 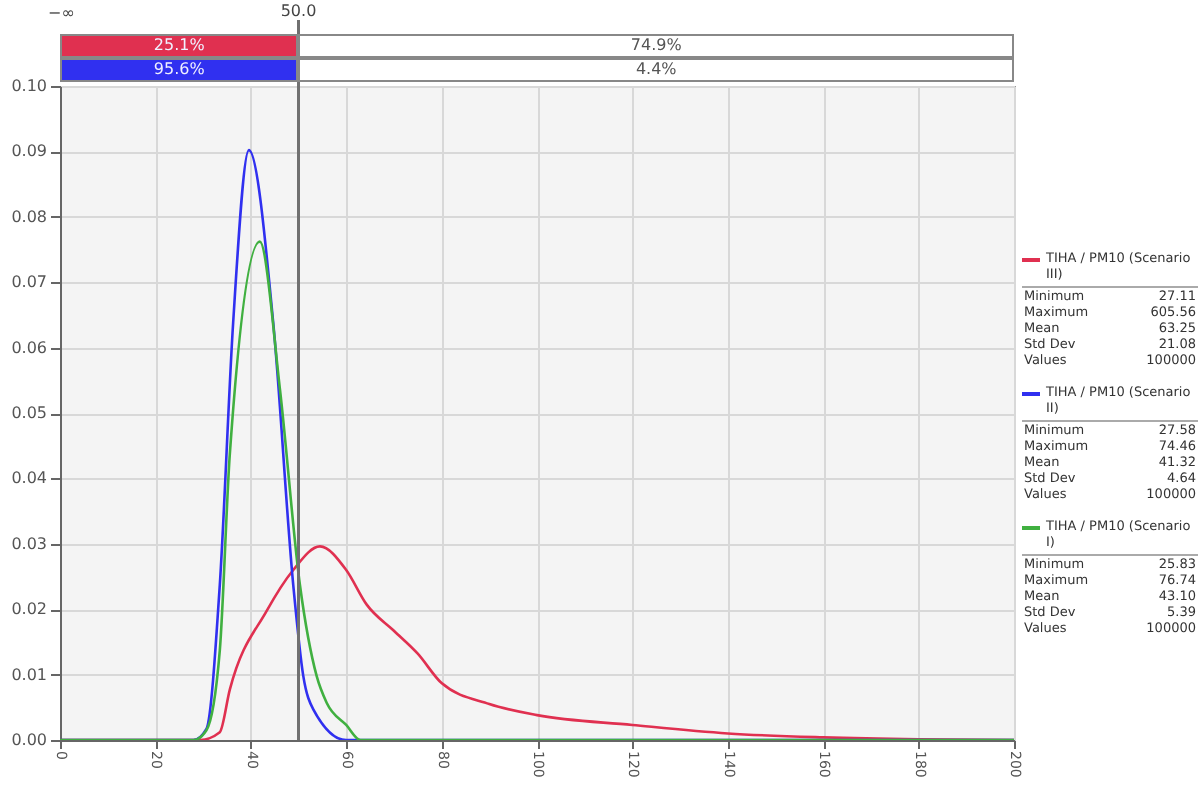 I want to click on text: 4.4%, so click(x=656, y=70).